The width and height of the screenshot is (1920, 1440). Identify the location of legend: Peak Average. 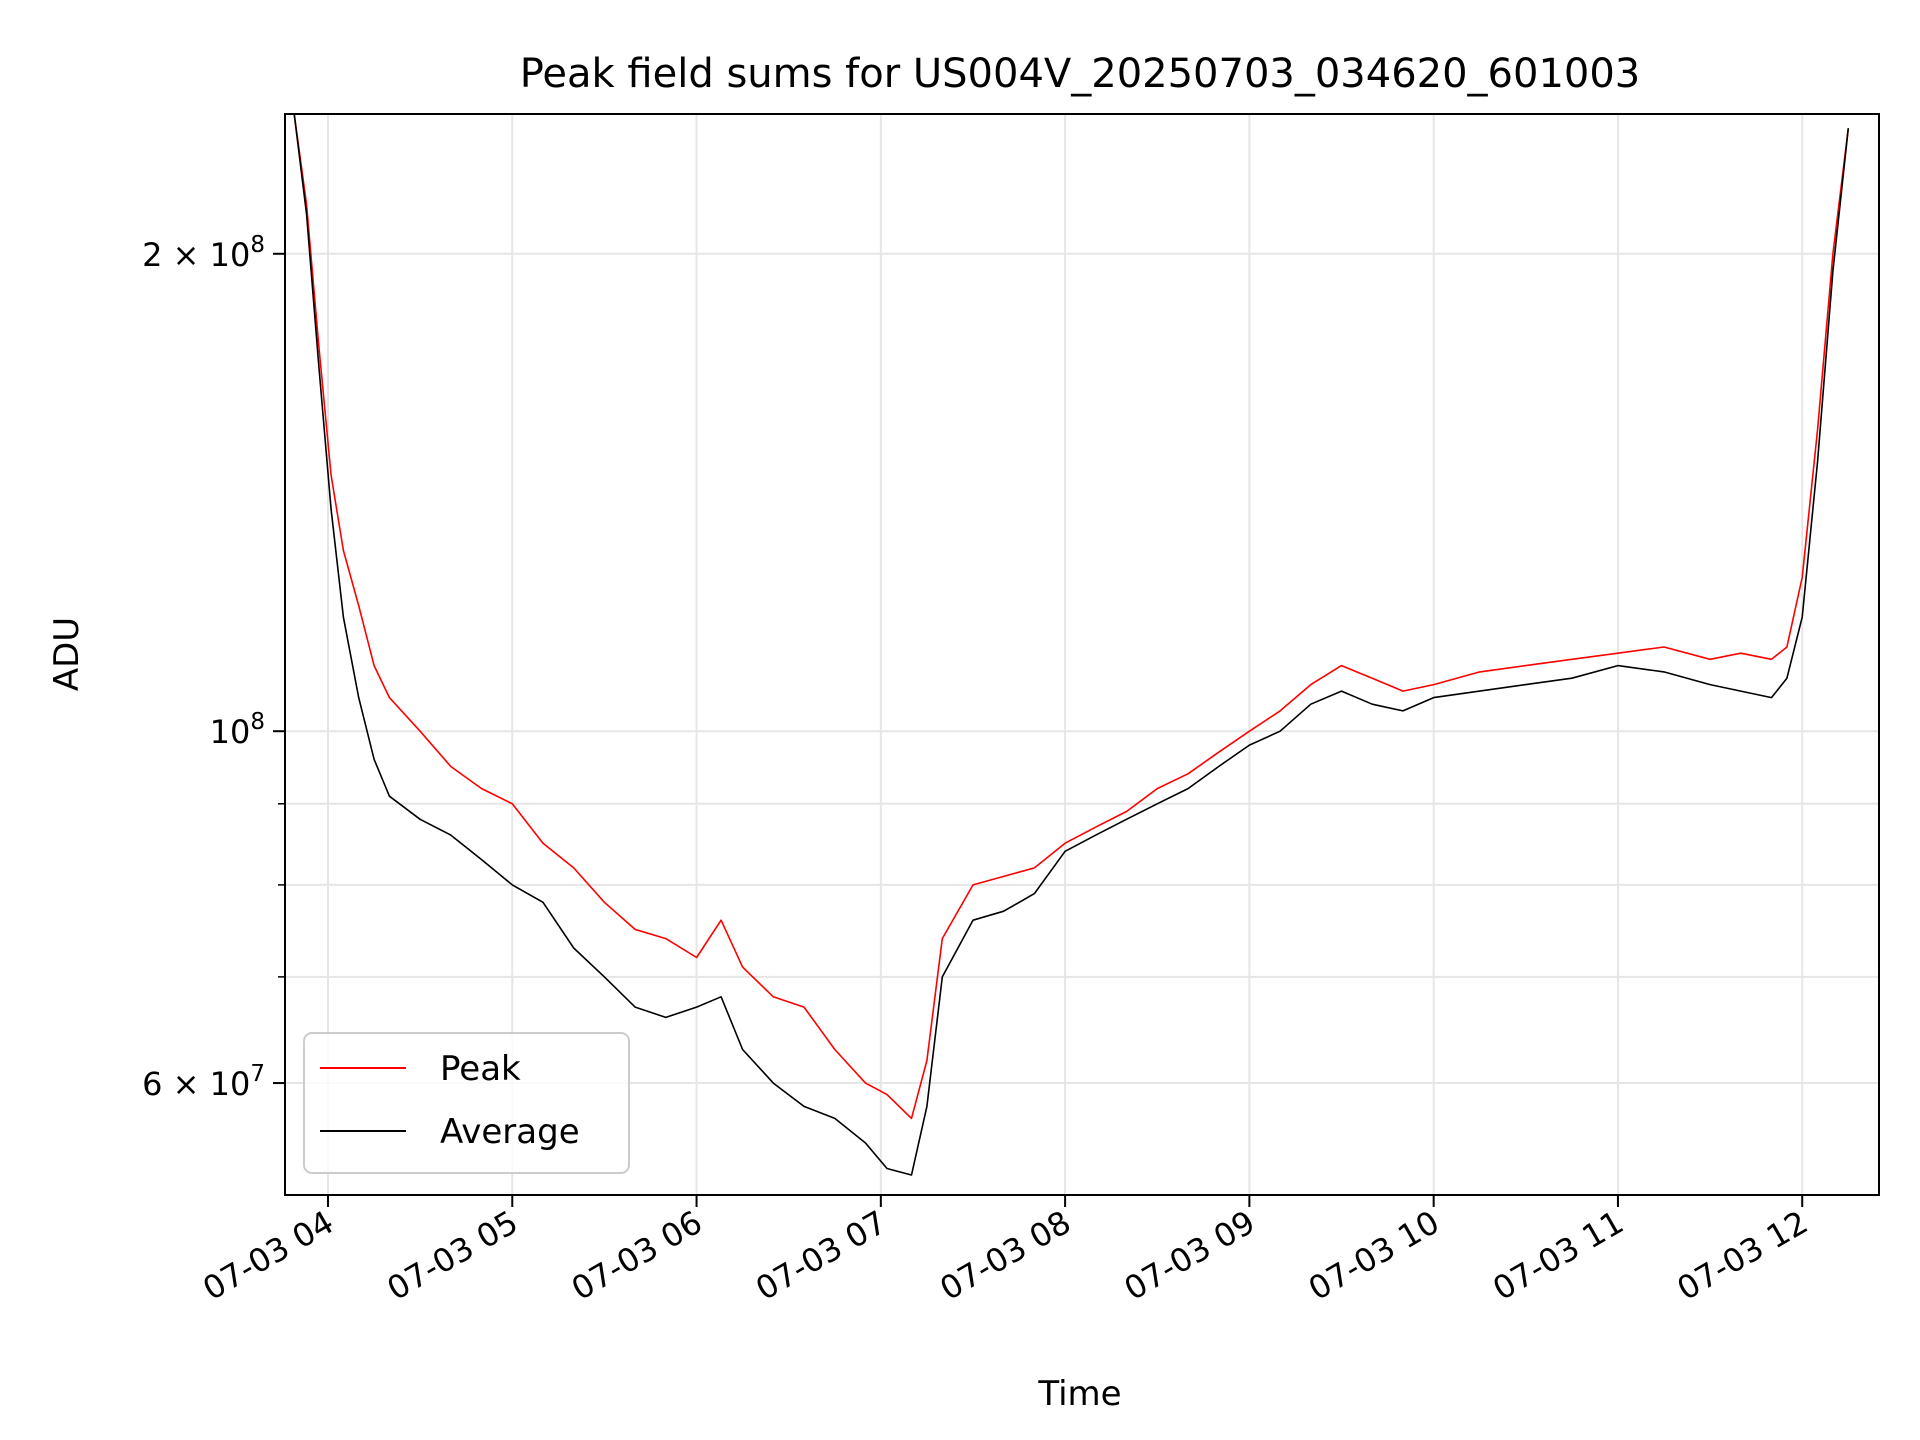
(466, 1103).